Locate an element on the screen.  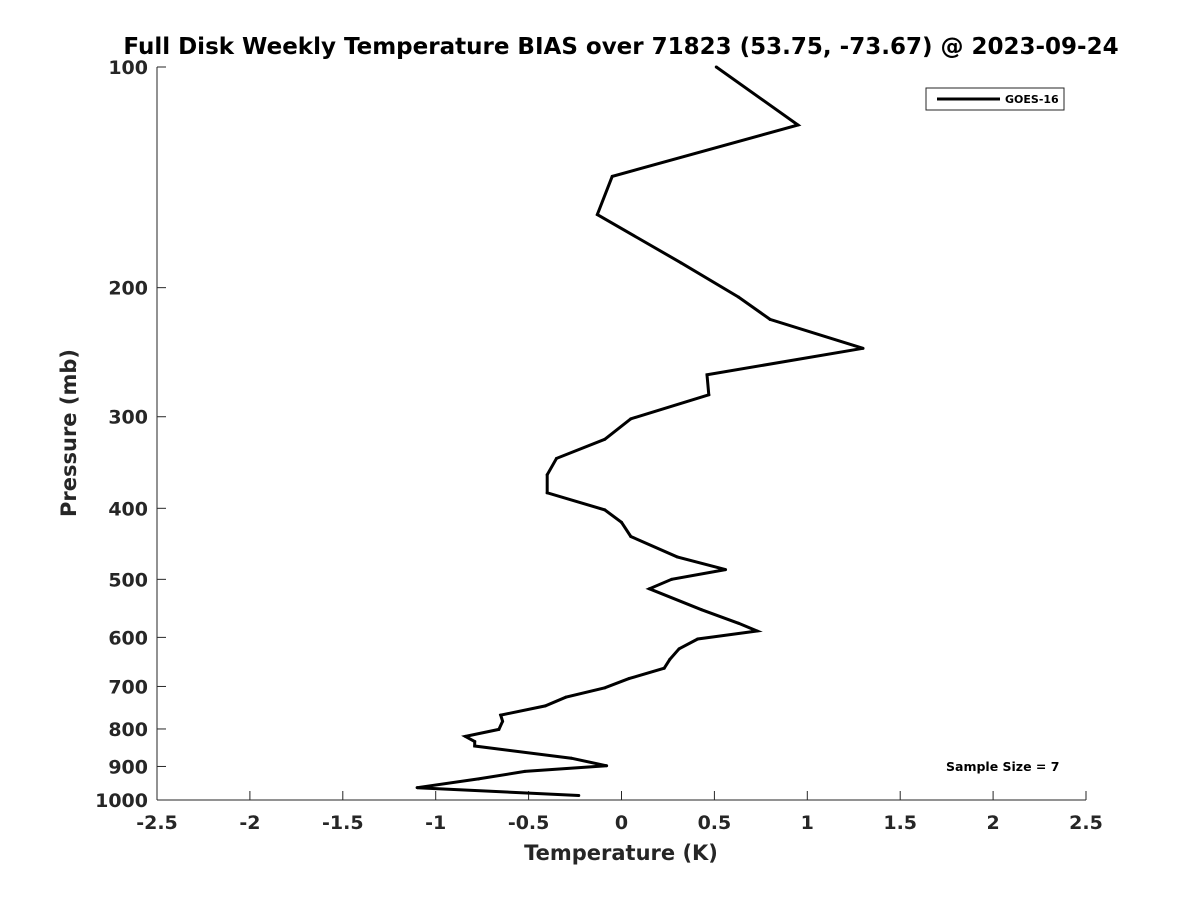
y-tick-label: 800 is located at coordinates (128, 730).